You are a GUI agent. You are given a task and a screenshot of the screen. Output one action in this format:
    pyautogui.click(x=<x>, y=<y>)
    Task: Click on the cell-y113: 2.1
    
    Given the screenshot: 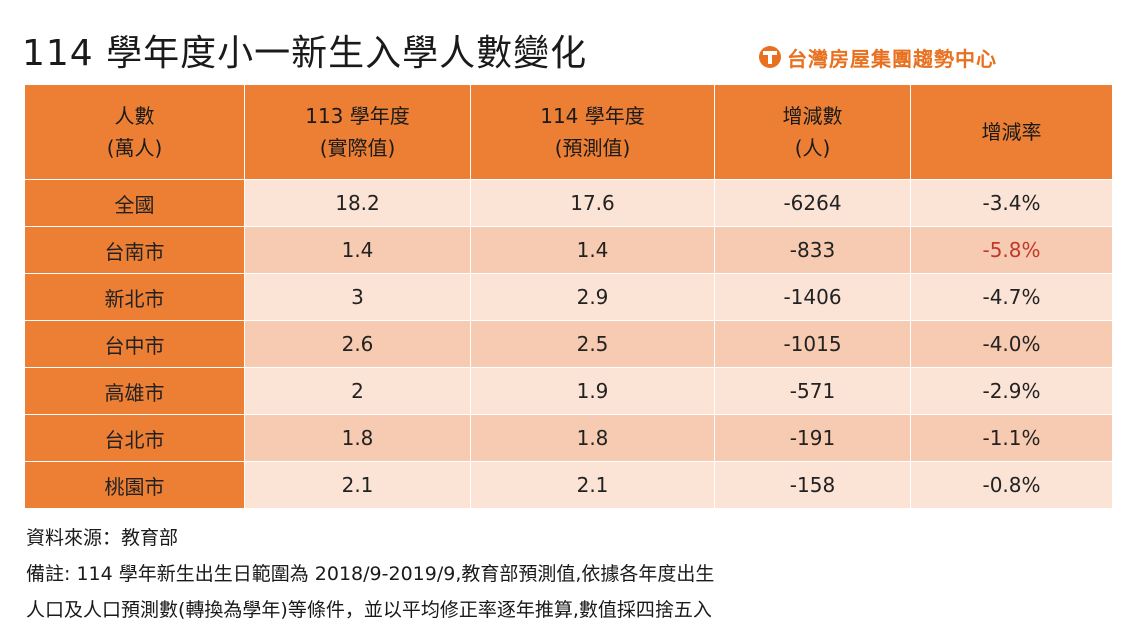 What is the action you would take?
    pyautogui.click(x=357, y=485)
    